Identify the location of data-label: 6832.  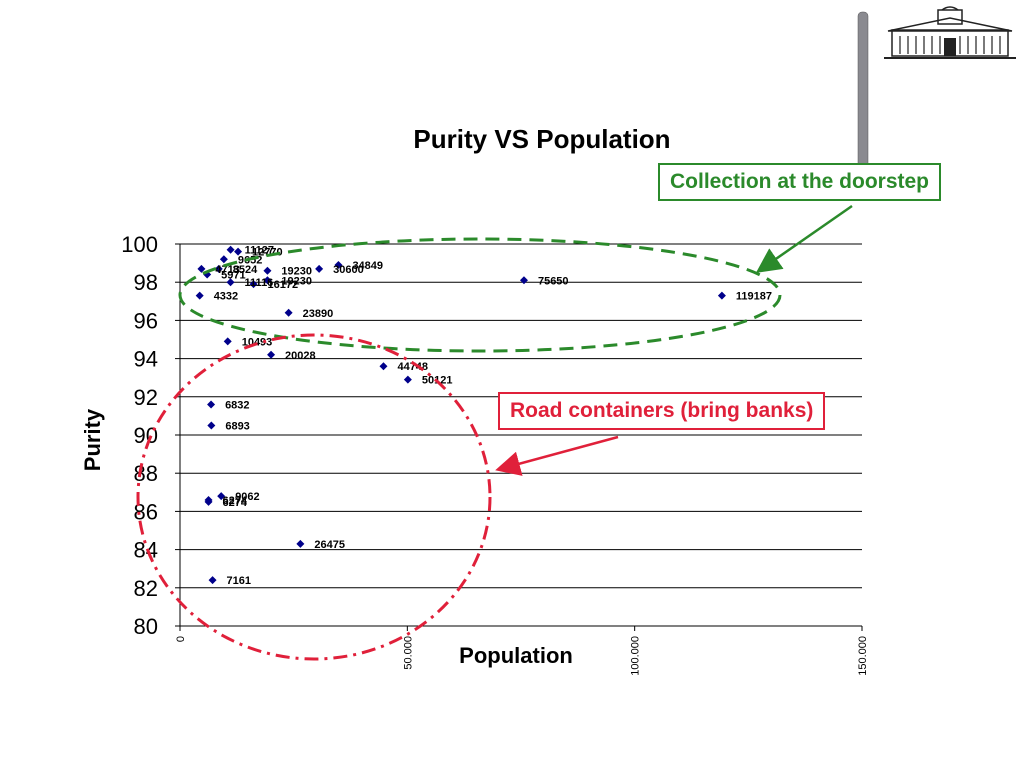
(237, 405).